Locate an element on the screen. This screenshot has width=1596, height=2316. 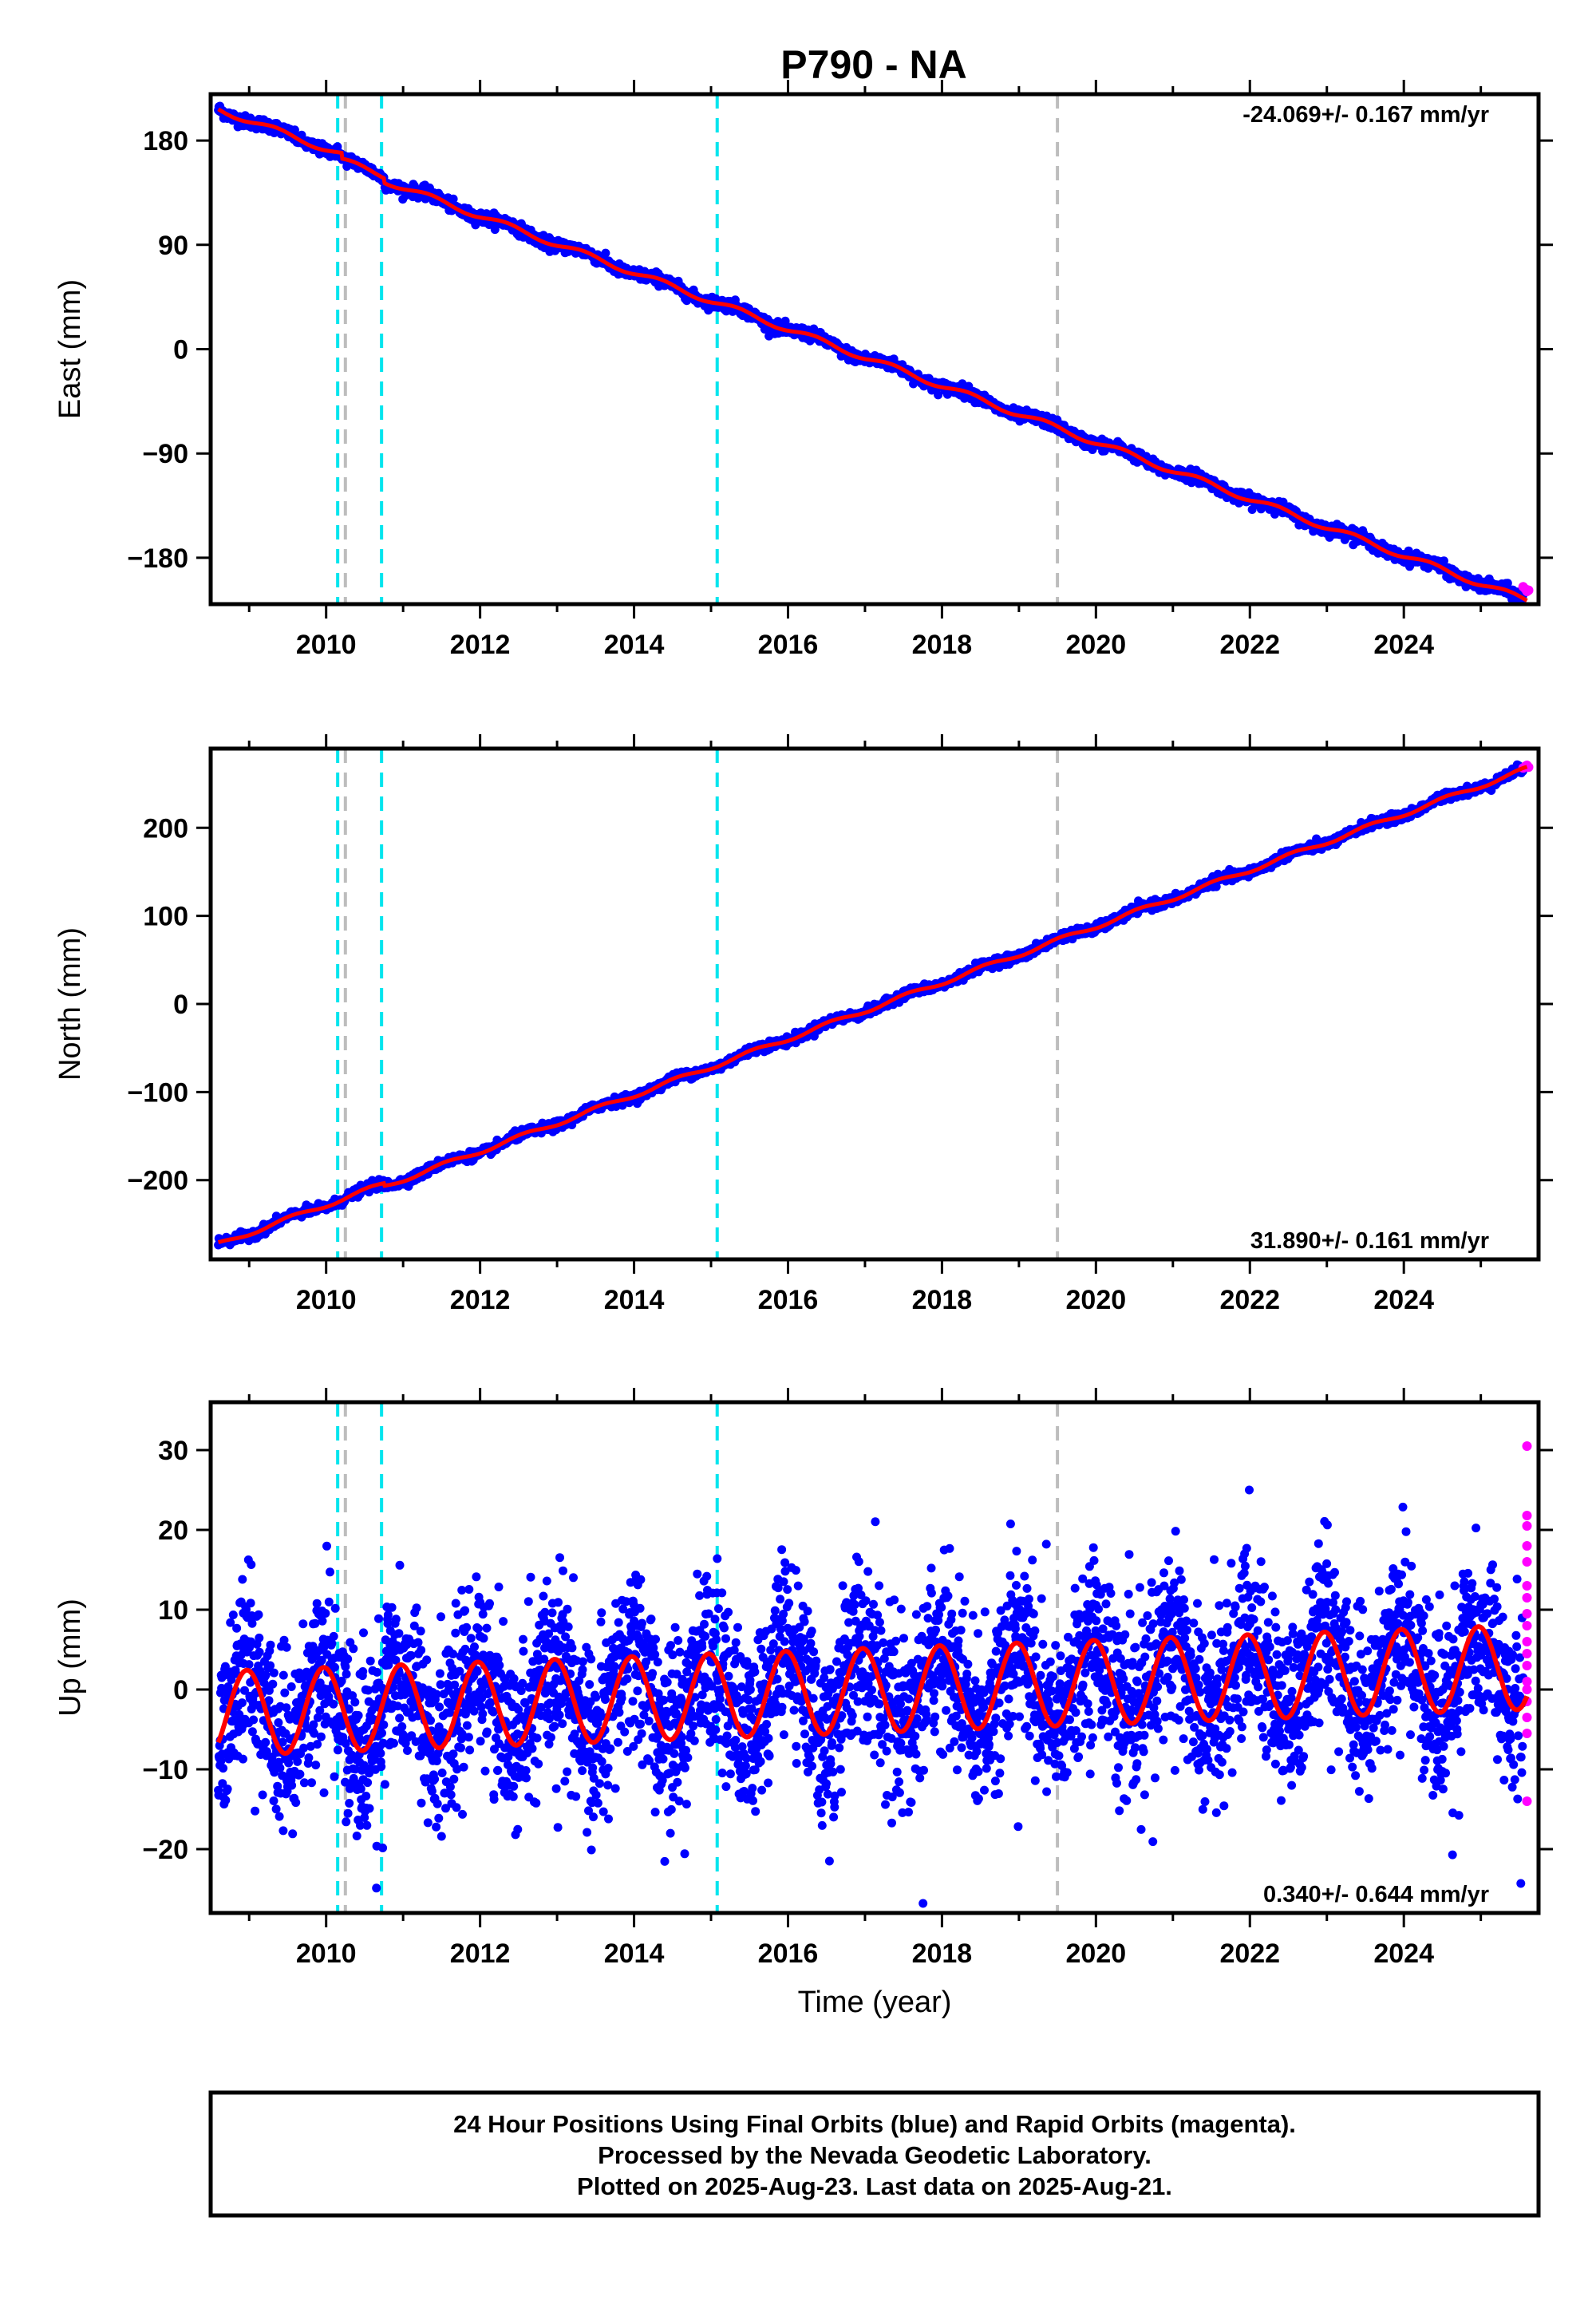
east-rate-annotation: -24.069+/- 0.167 mm/yr is located at coordinates (1365, 115).